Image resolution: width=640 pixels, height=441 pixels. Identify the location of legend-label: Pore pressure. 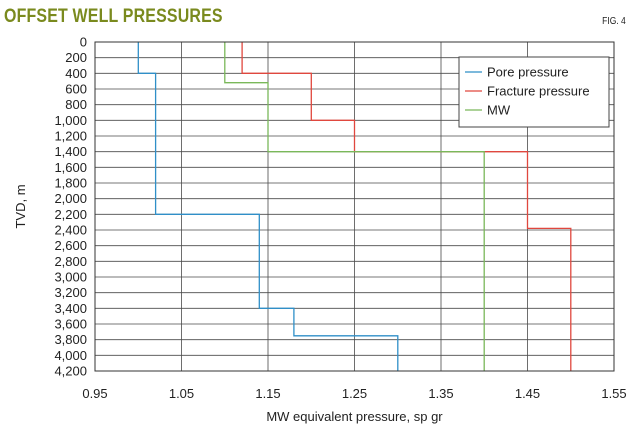
(528, 72).